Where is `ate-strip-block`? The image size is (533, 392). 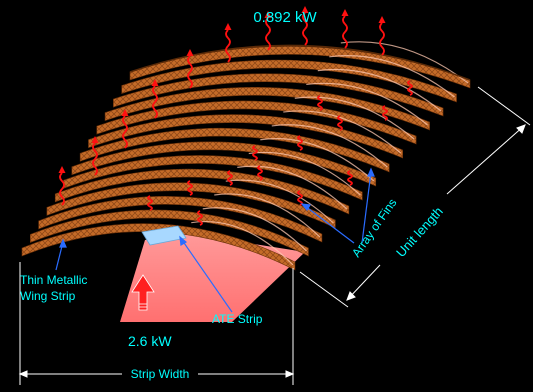
ate-strip-block is located at coordinates (164, 235).